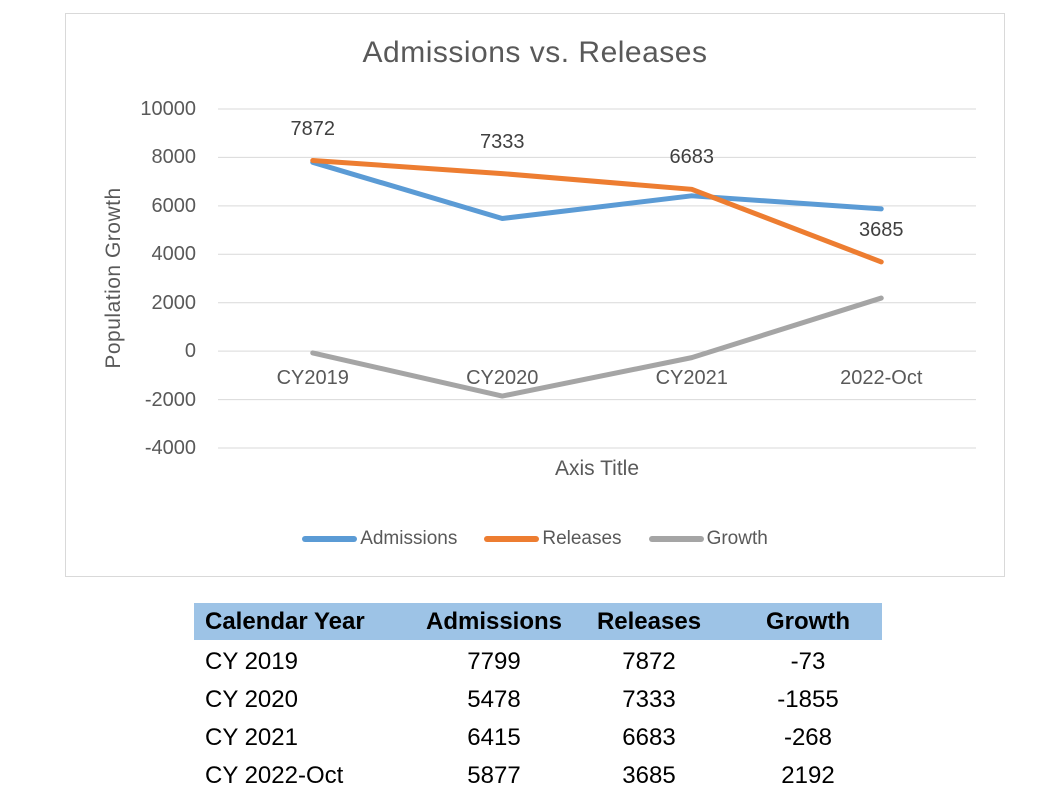  I want to click on y-axis-tick-label: 6000, so click(174, 205).